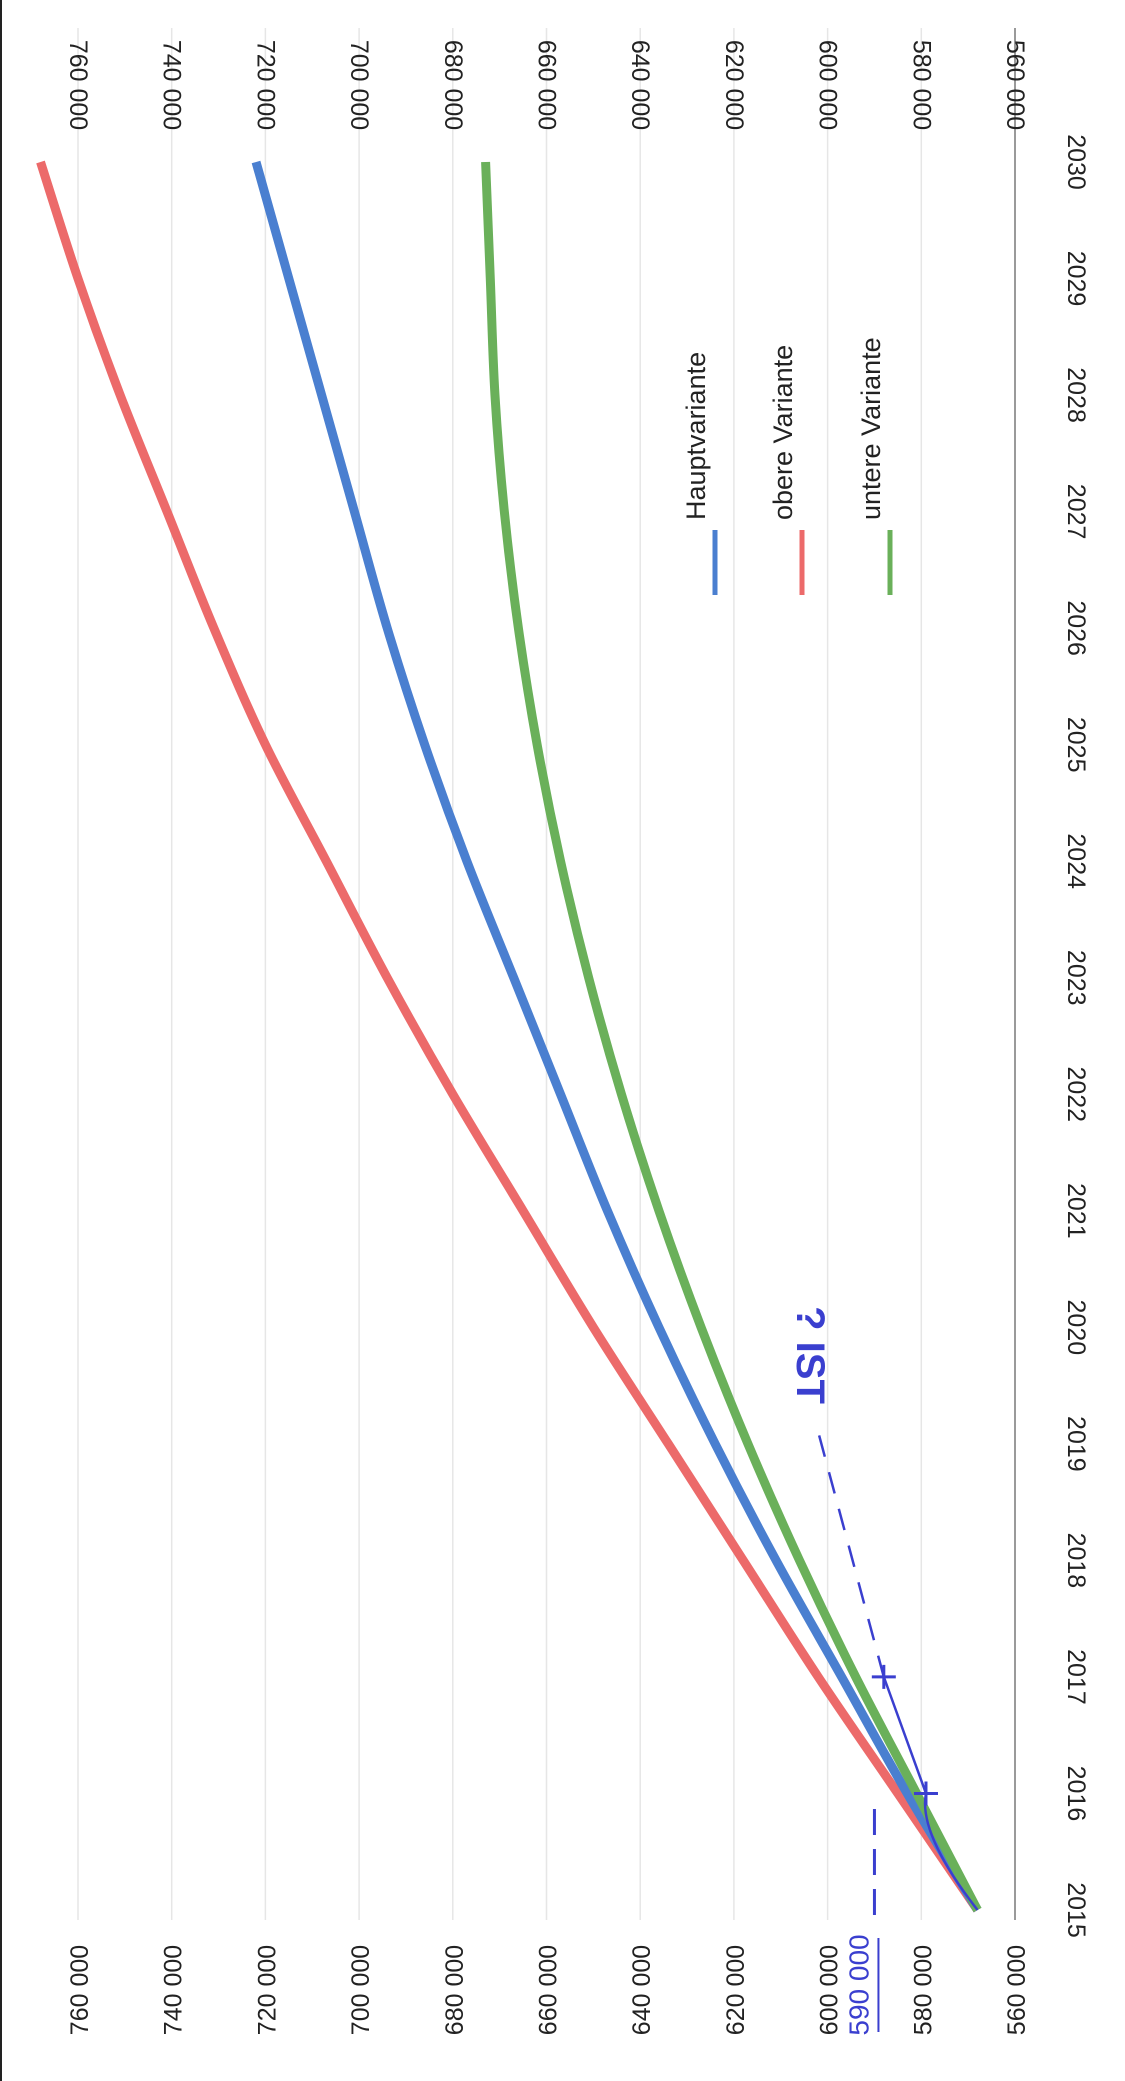 The image size is (1125, 2081). Describe the element at coordinates (1076, 745) in the screenshot. I see `x-tick-label: 2025` at that location.